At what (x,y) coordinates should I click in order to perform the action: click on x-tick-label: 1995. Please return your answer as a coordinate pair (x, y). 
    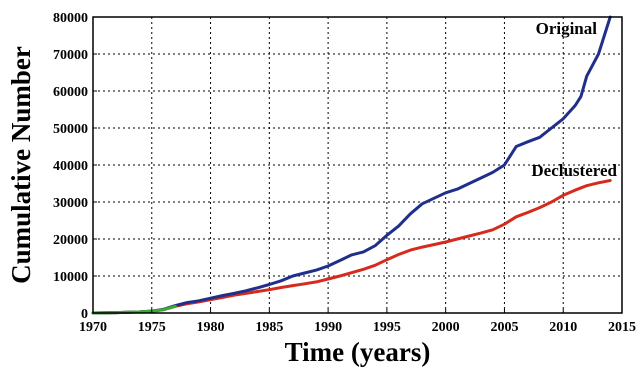
    Looking at the image, I should click on (387, 327).